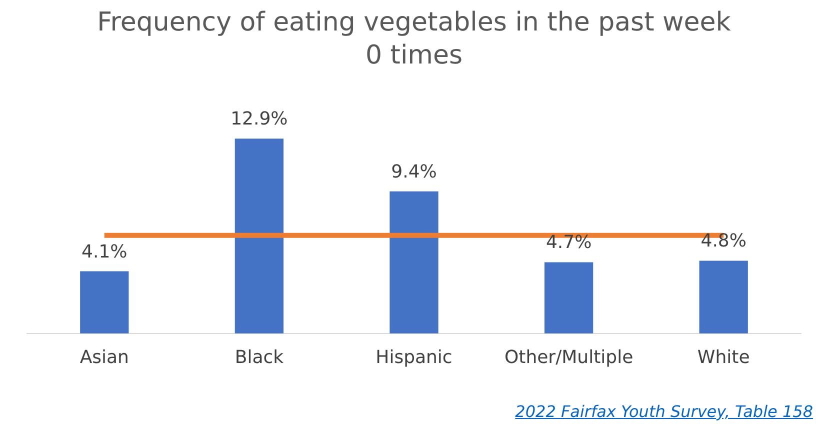 This screenshot has width=817, height=431. What do you see at coordinates (723, 357) in the screenshot?
I see `x-tick-label: White` at bounding box center [723, 357].